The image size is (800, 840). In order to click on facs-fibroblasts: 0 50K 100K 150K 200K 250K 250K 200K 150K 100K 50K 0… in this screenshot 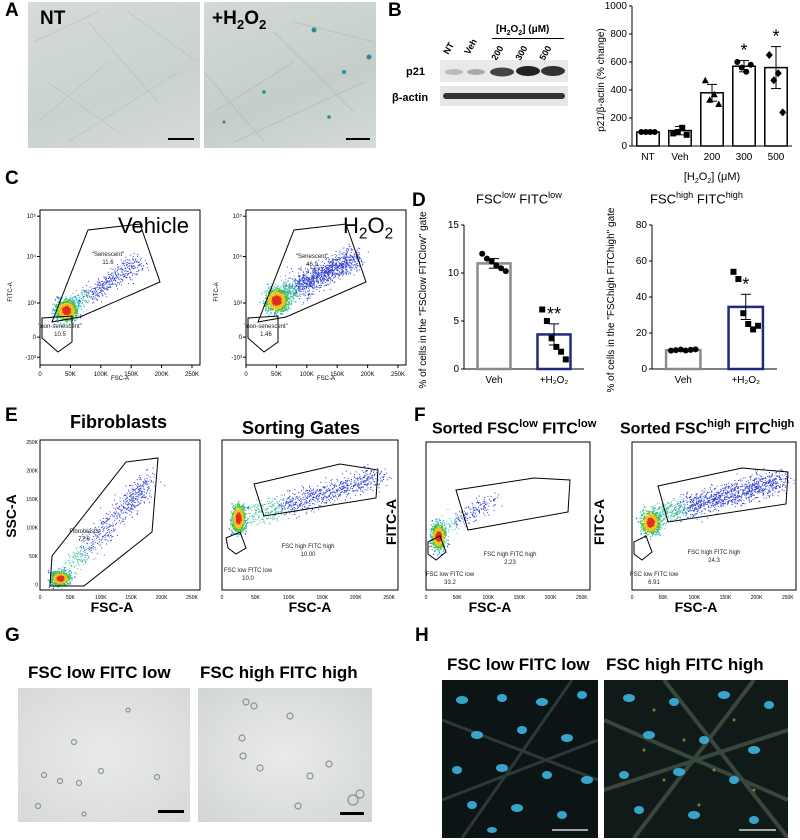, I will do `click(102, 526)`.